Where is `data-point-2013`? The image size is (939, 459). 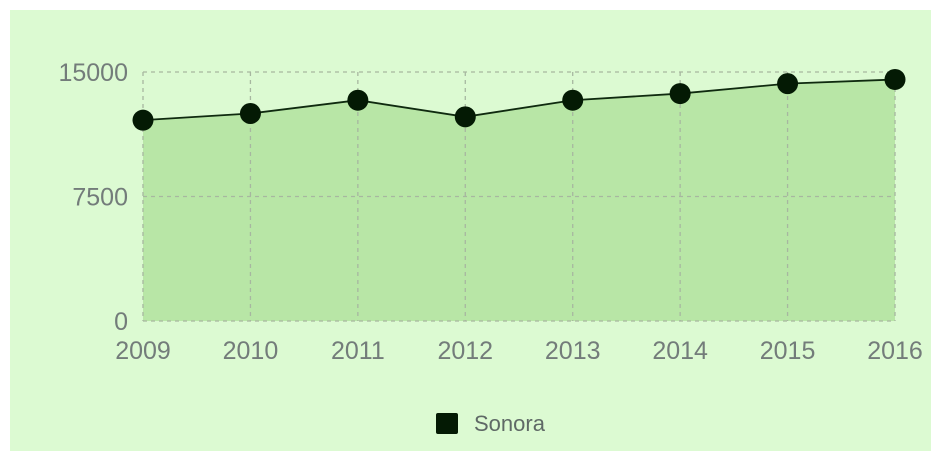
data-point-2013 is located at coordinates (573, 100).